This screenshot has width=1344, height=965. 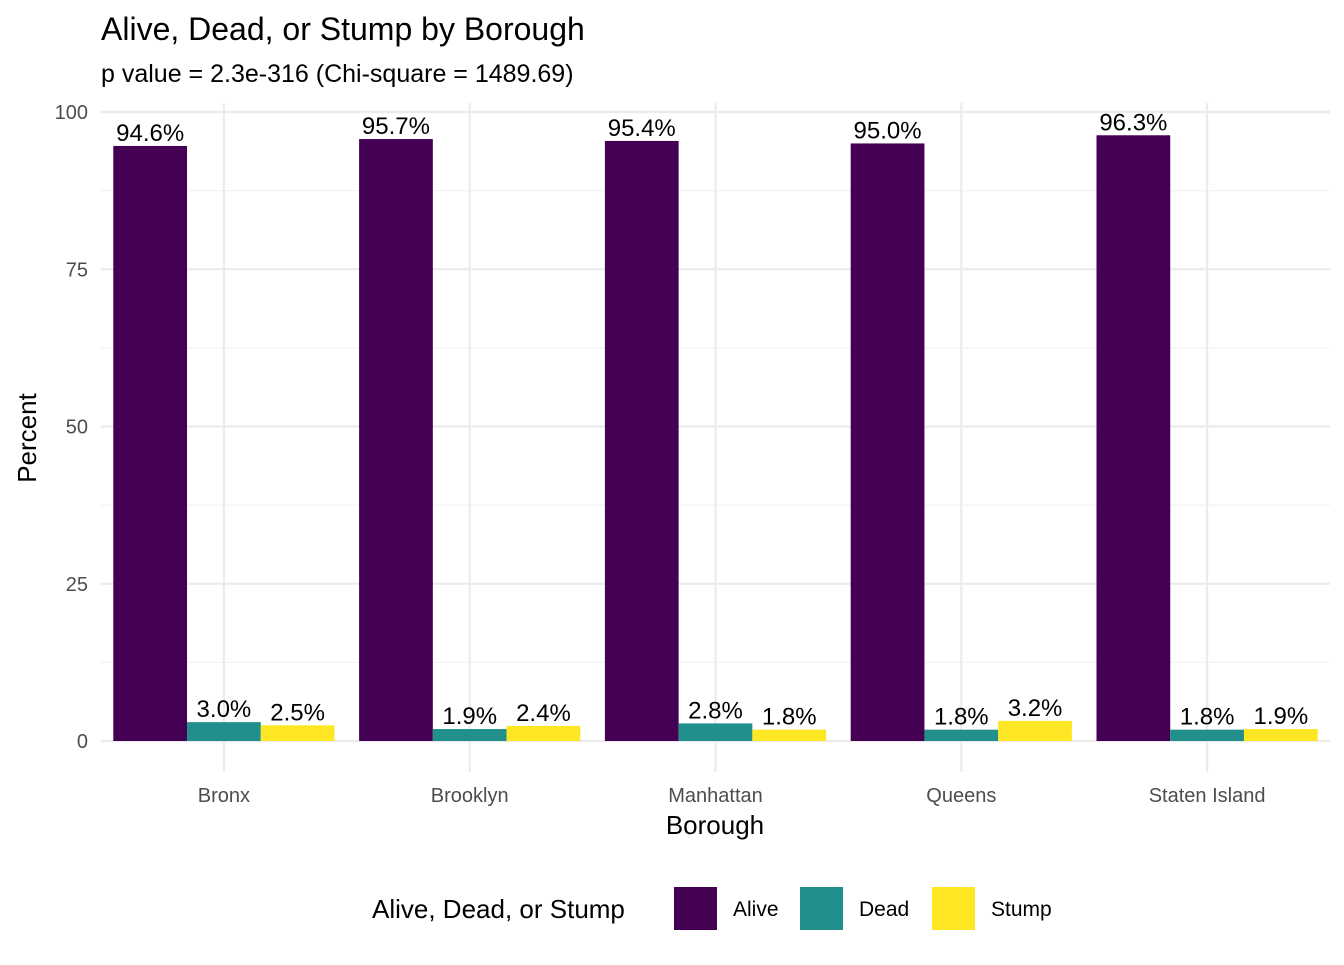 I want to click on bar-stump-brooklyn, so click(x=543, y=733).